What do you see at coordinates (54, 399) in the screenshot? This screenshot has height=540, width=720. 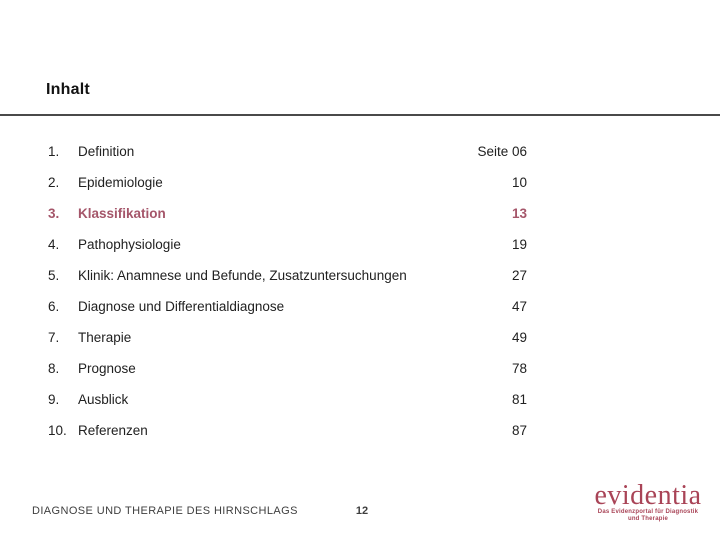 I see `toc-item-number: 9.` at bounding box center [54, 399].